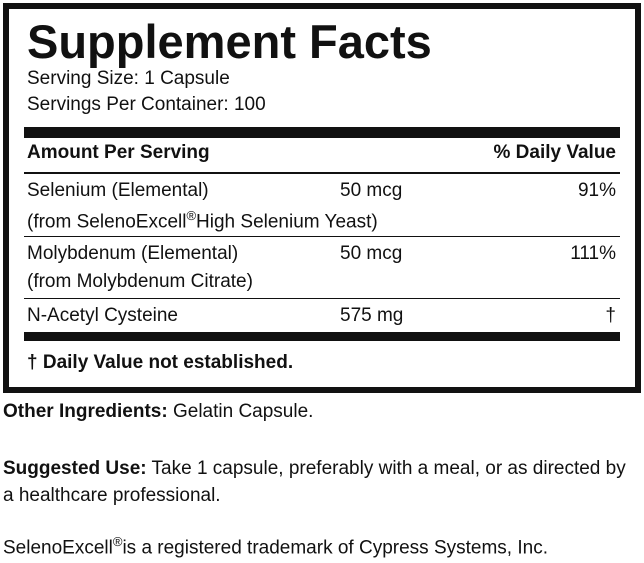 This screenshot has width=644, height=563. Describe the element at coordinates (243, 411) in the screenshot. I see `text: Gelatin Capsule.` at that location.